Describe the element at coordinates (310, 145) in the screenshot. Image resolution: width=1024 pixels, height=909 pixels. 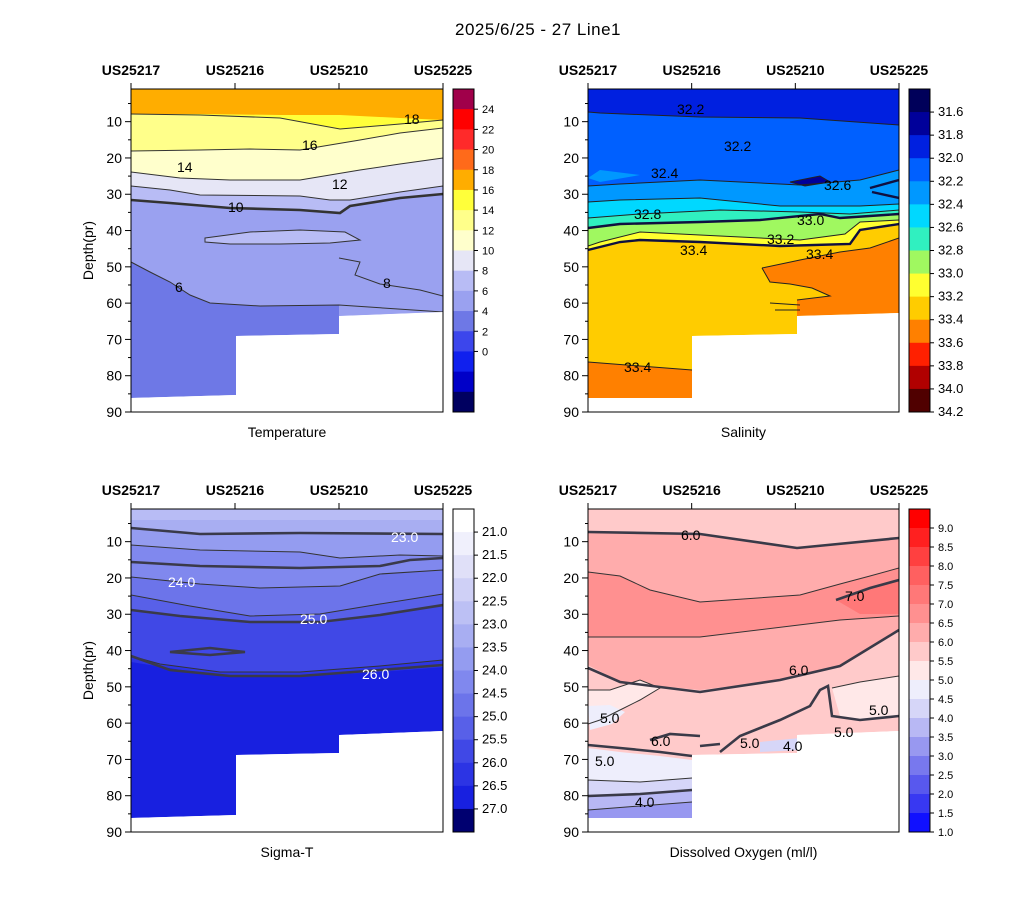
I see `temperature-contour-label: 16` at that location.